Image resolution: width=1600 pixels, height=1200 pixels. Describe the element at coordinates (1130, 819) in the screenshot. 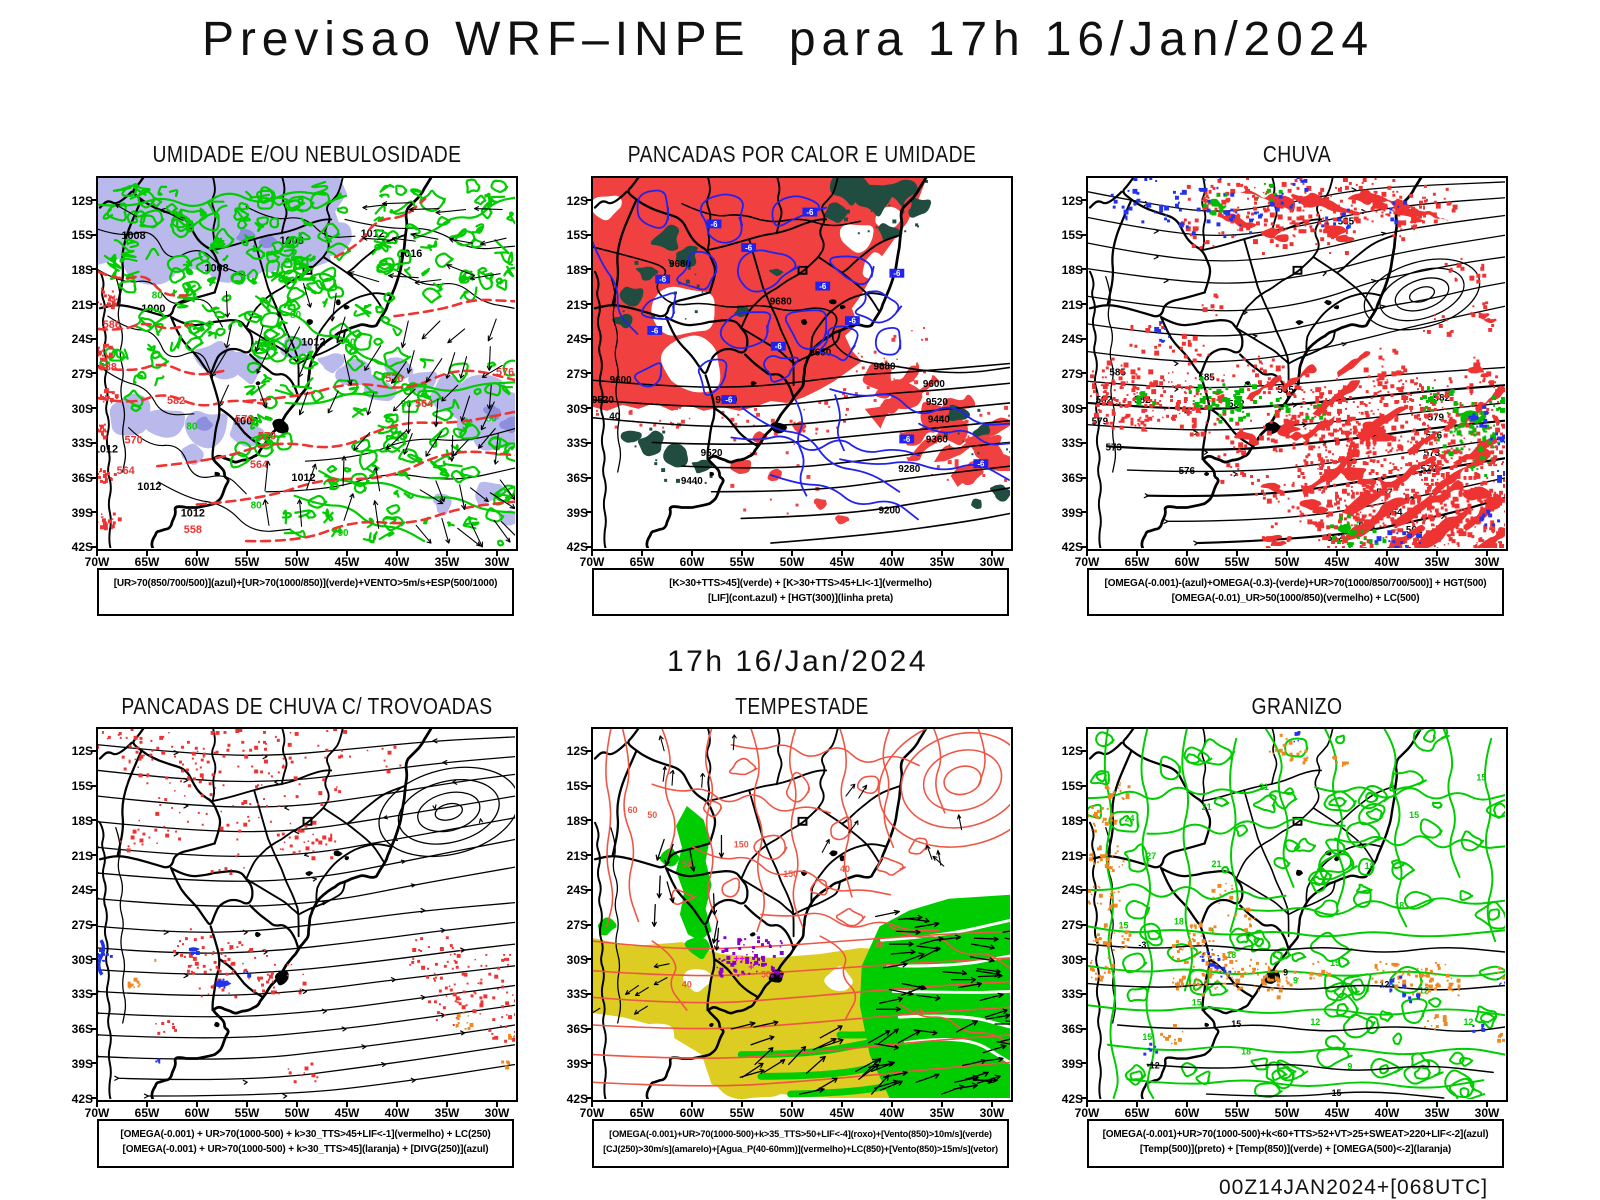

I see `svg-text: 24` at that location.